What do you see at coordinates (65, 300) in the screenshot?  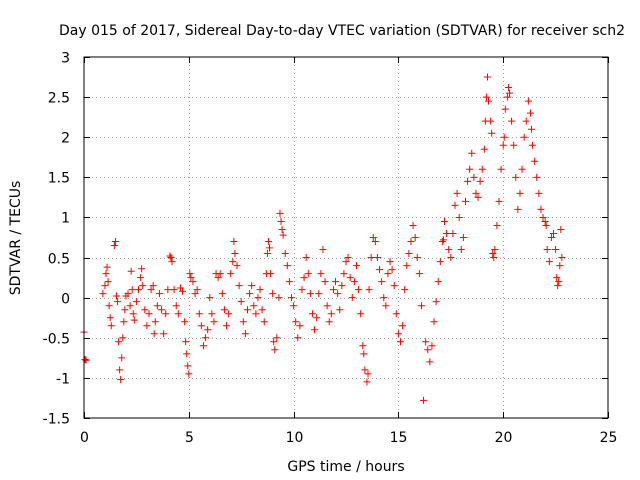 I see `y-tick-label: 0` at bounding box center [65, 300].